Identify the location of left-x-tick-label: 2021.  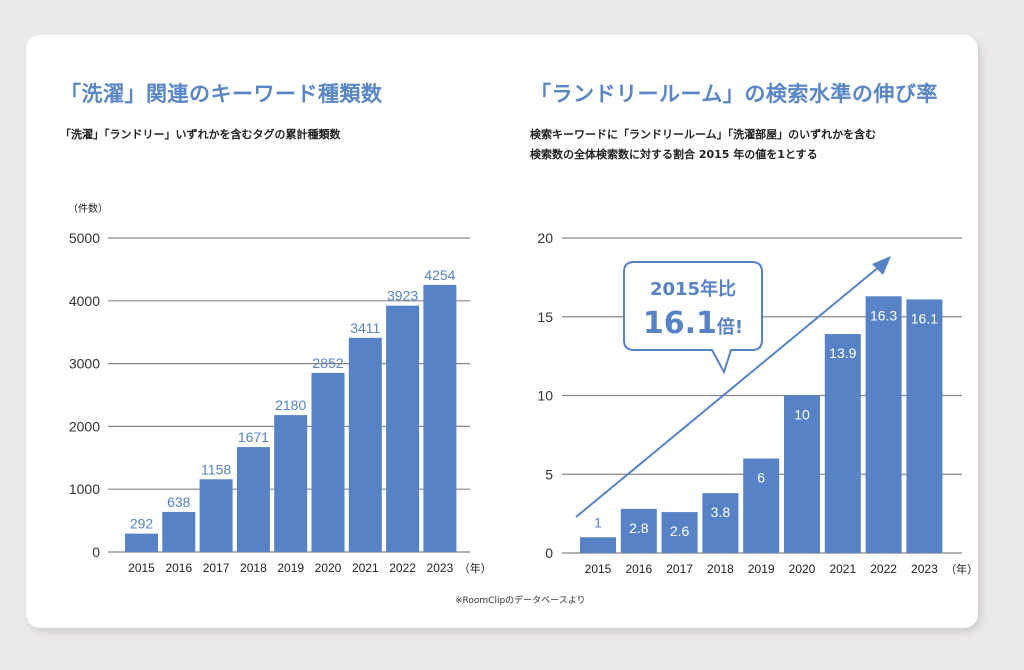
(365, 568).